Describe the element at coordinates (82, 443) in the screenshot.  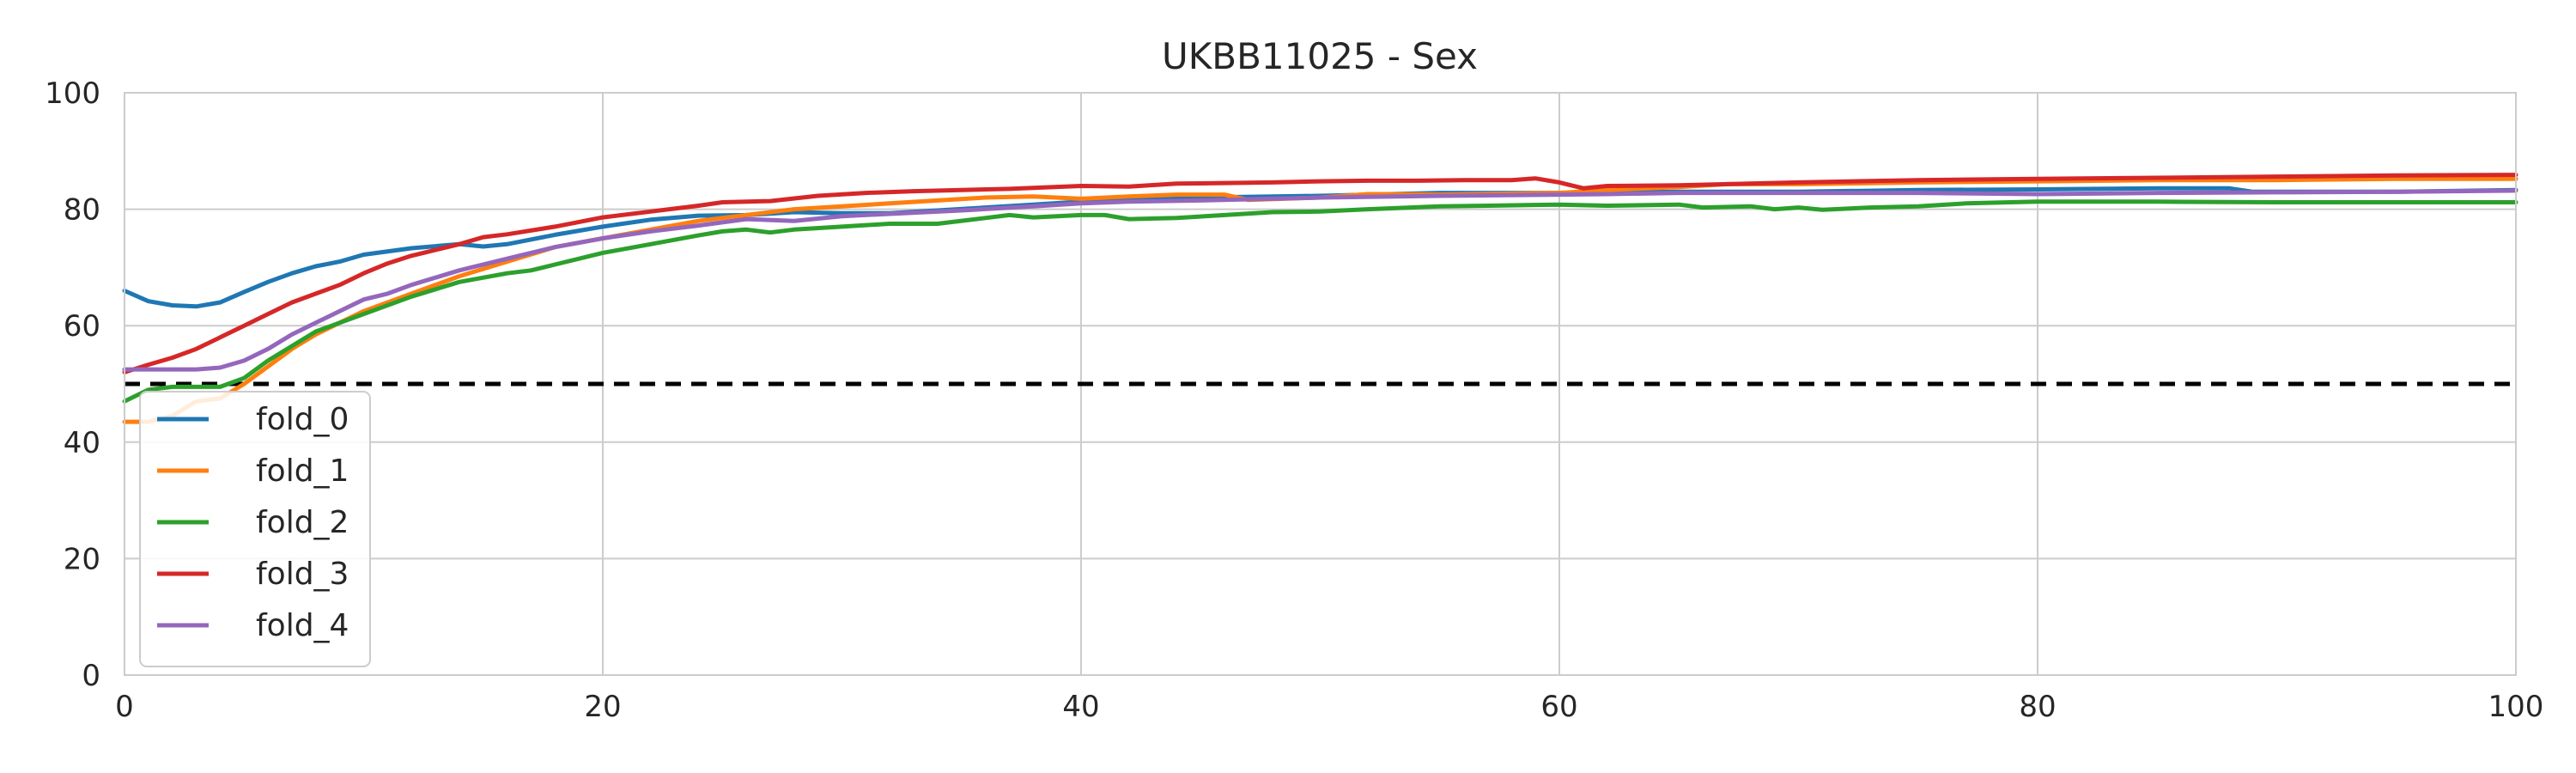
I see `y-tick-label: 40` at that location.